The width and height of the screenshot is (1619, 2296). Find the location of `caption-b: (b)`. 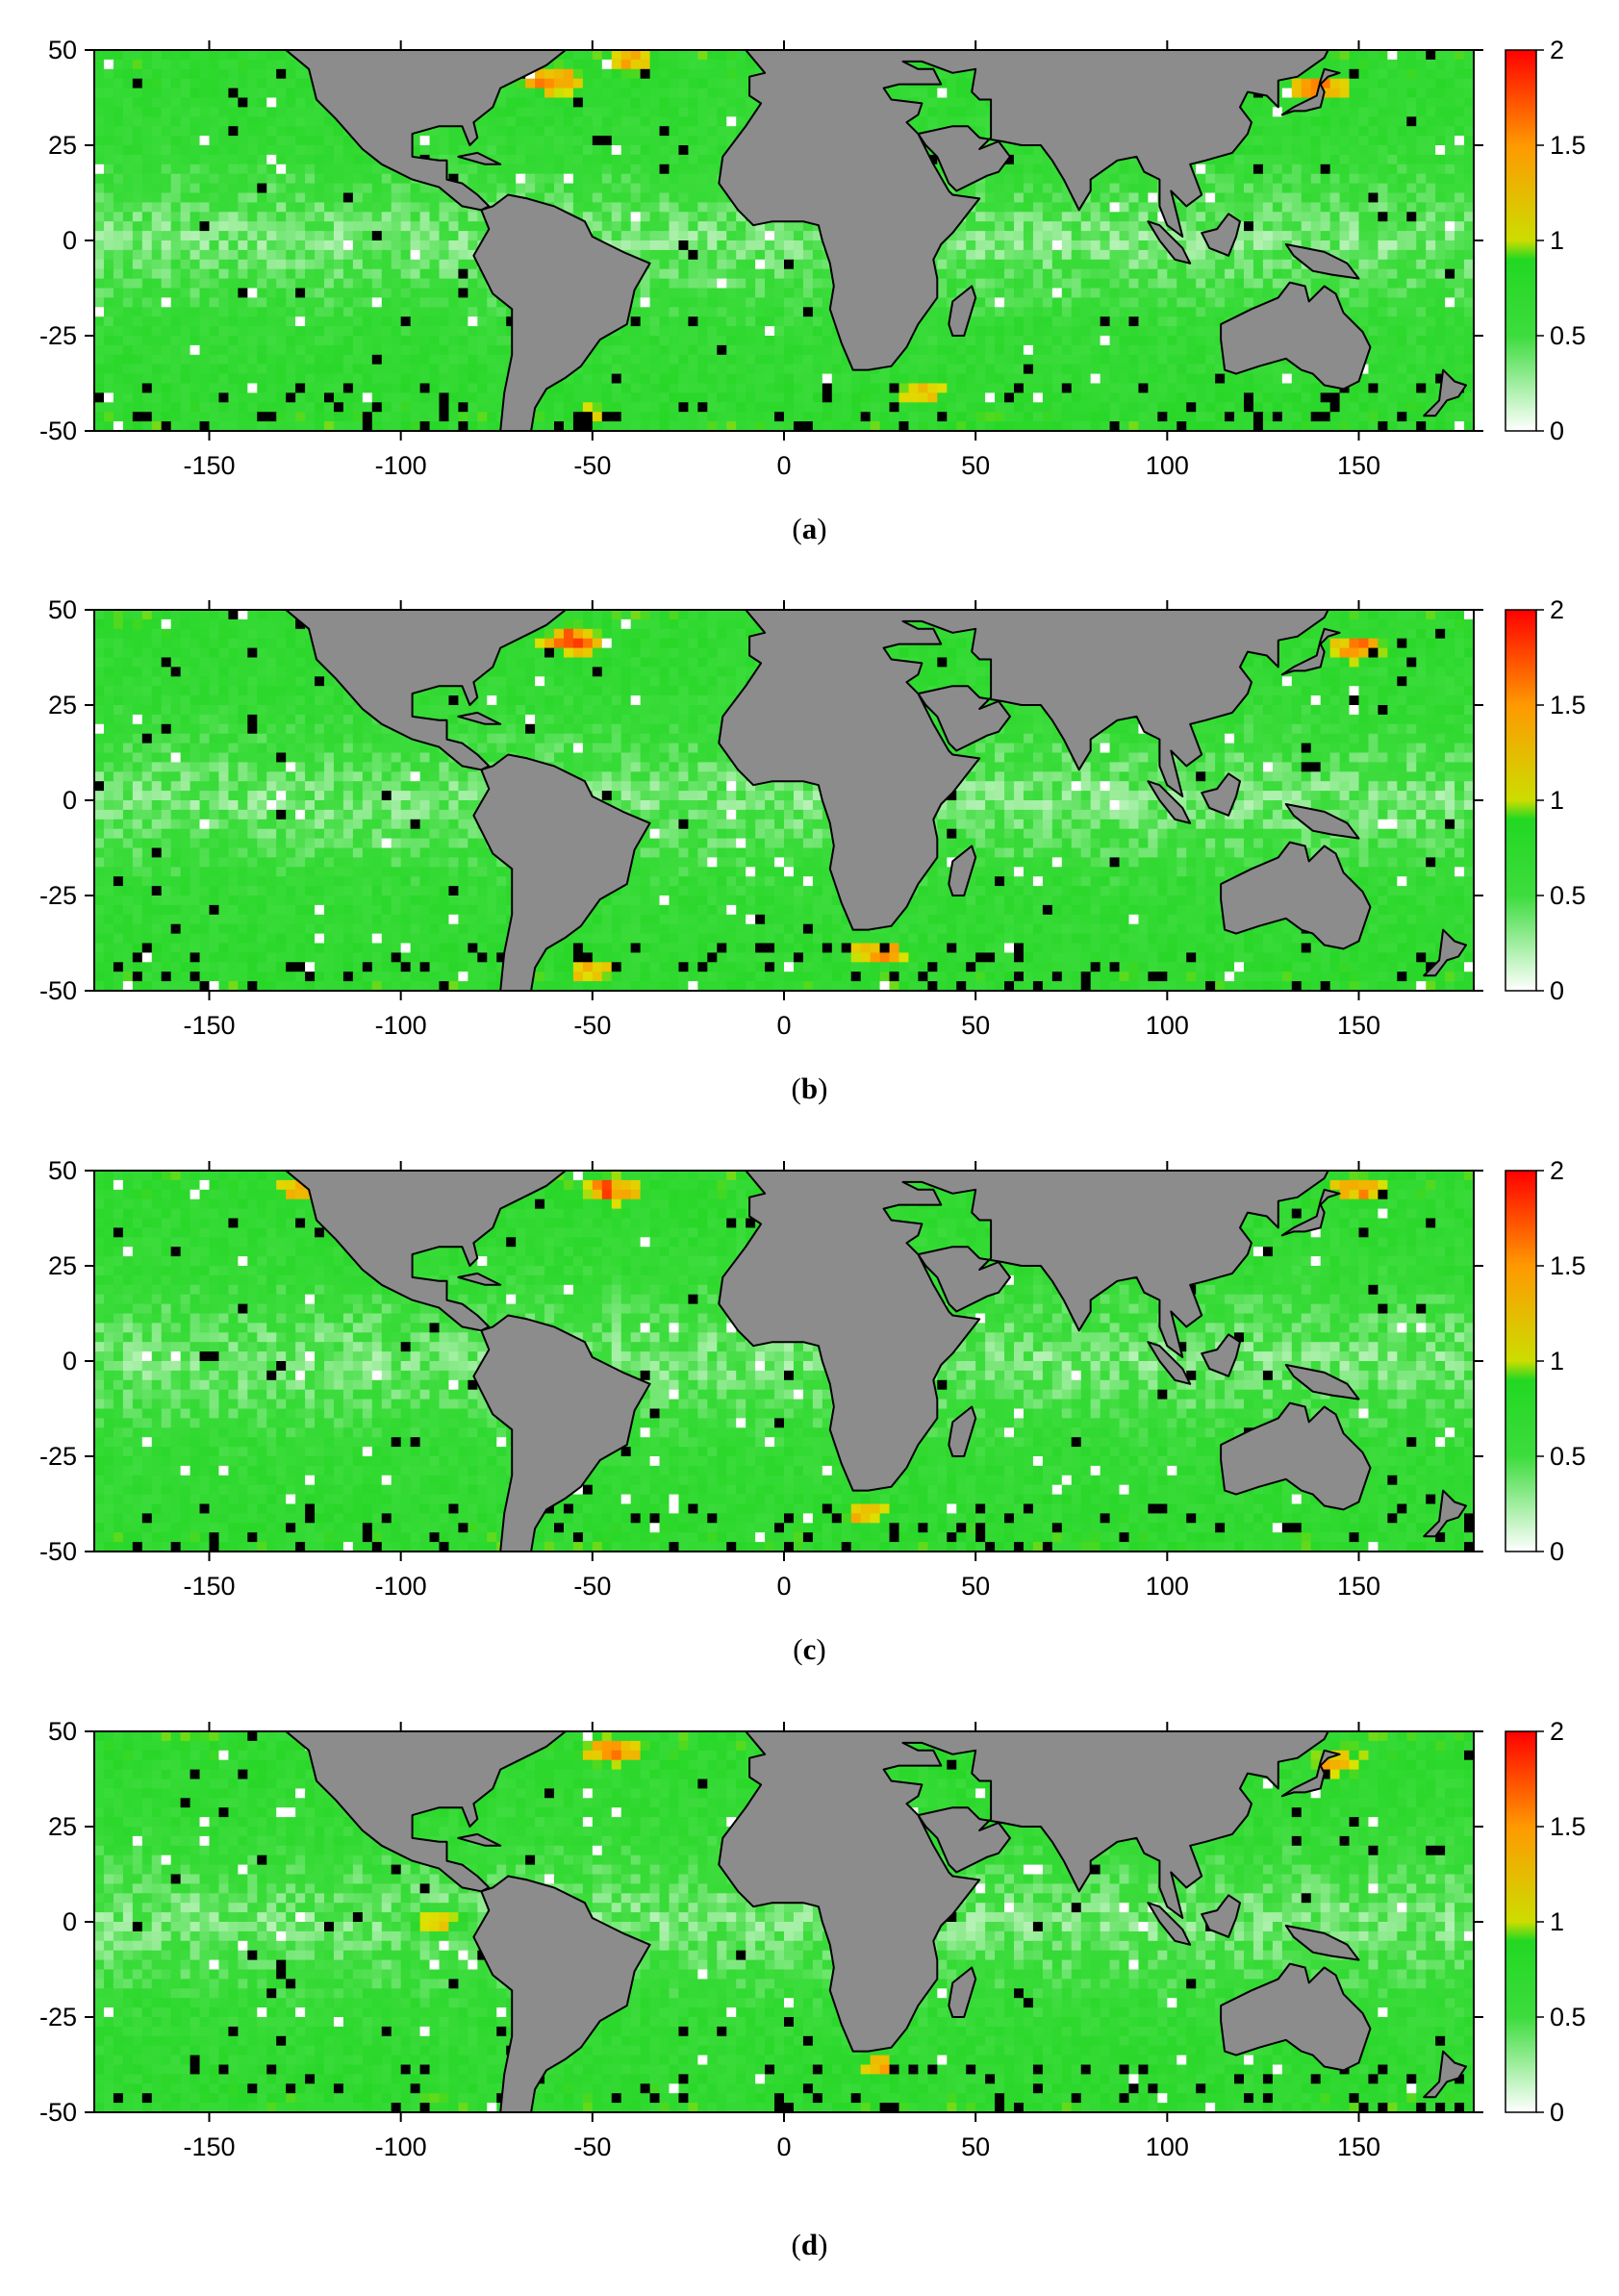

caption-b: (b) is located at coordinates (809, 1089).